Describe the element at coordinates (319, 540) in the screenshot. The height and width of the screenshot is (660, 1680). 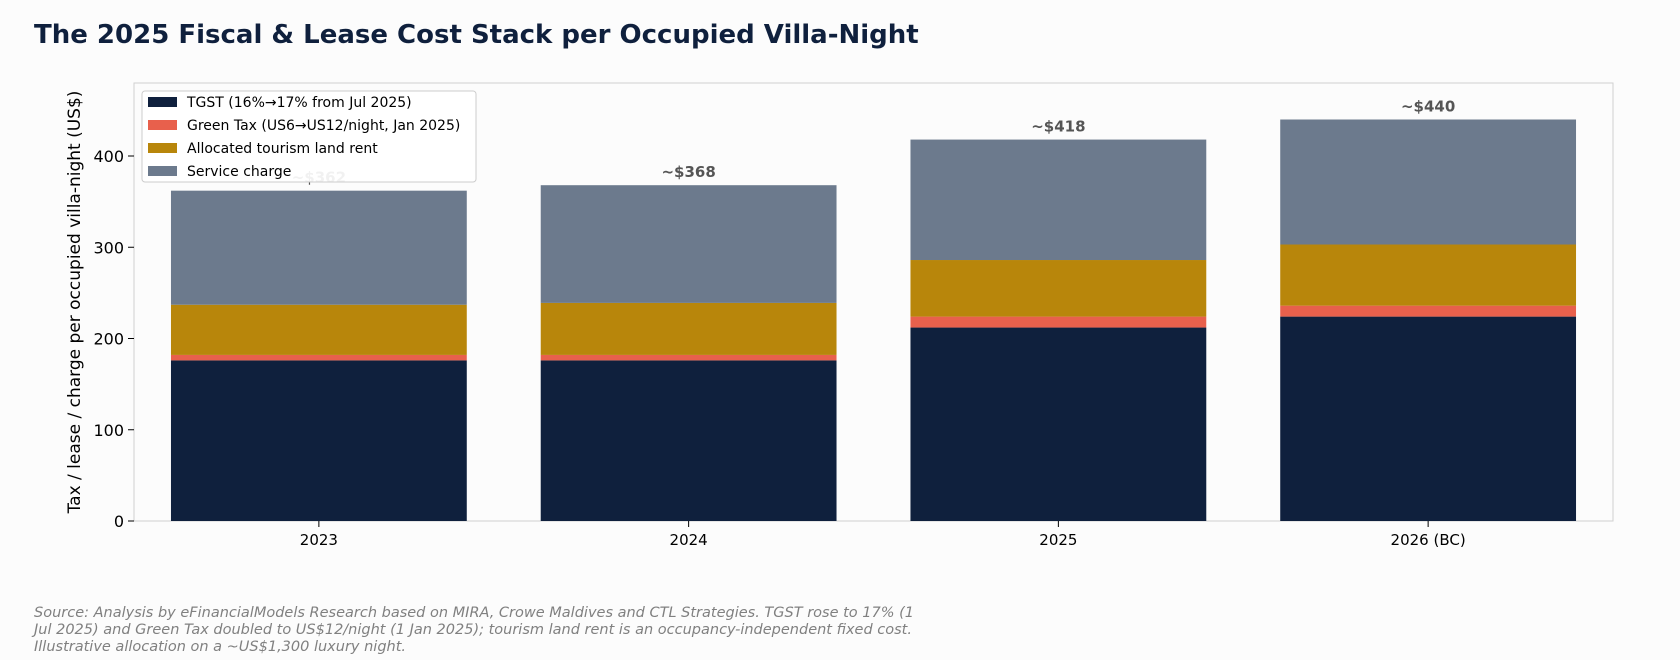
I see `x-tick-label-2023: 2023` at that location.